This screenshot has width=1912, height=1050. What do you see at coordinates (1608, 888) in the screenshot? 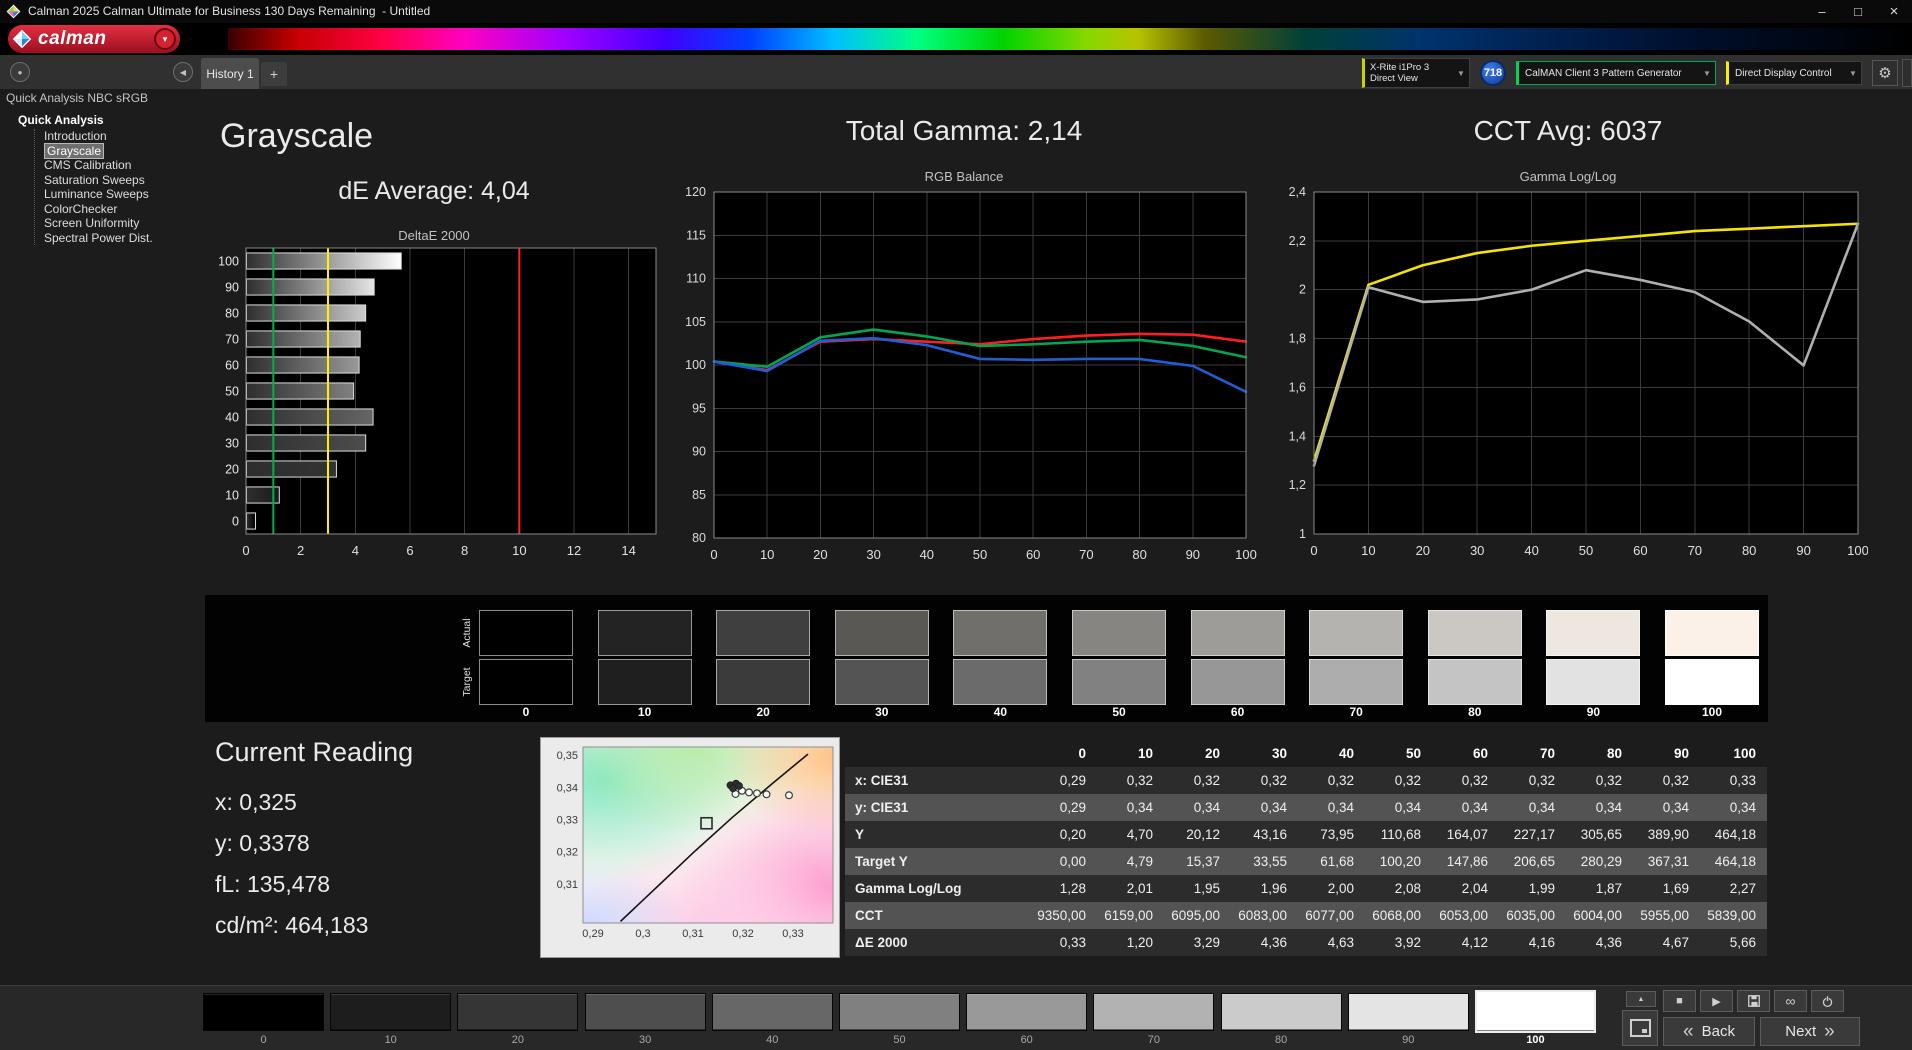
I see `table-cell: 1,87` at bounding box center [1608, 888].